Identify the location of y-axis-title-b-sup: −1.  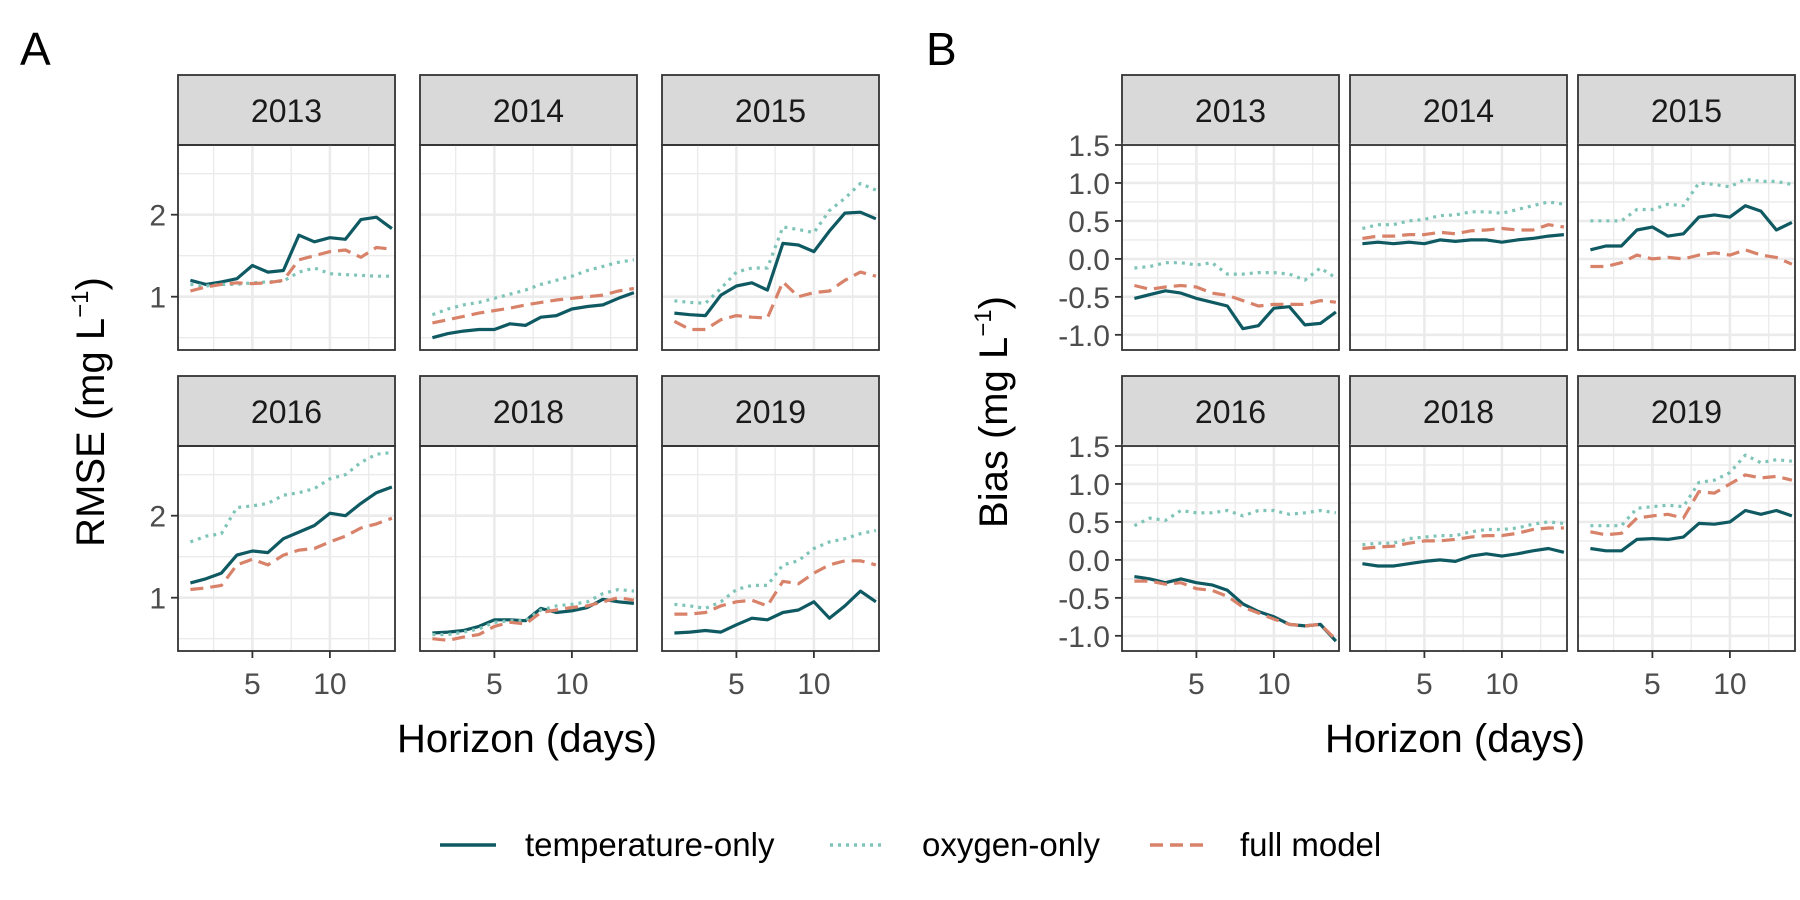
(983, 322).